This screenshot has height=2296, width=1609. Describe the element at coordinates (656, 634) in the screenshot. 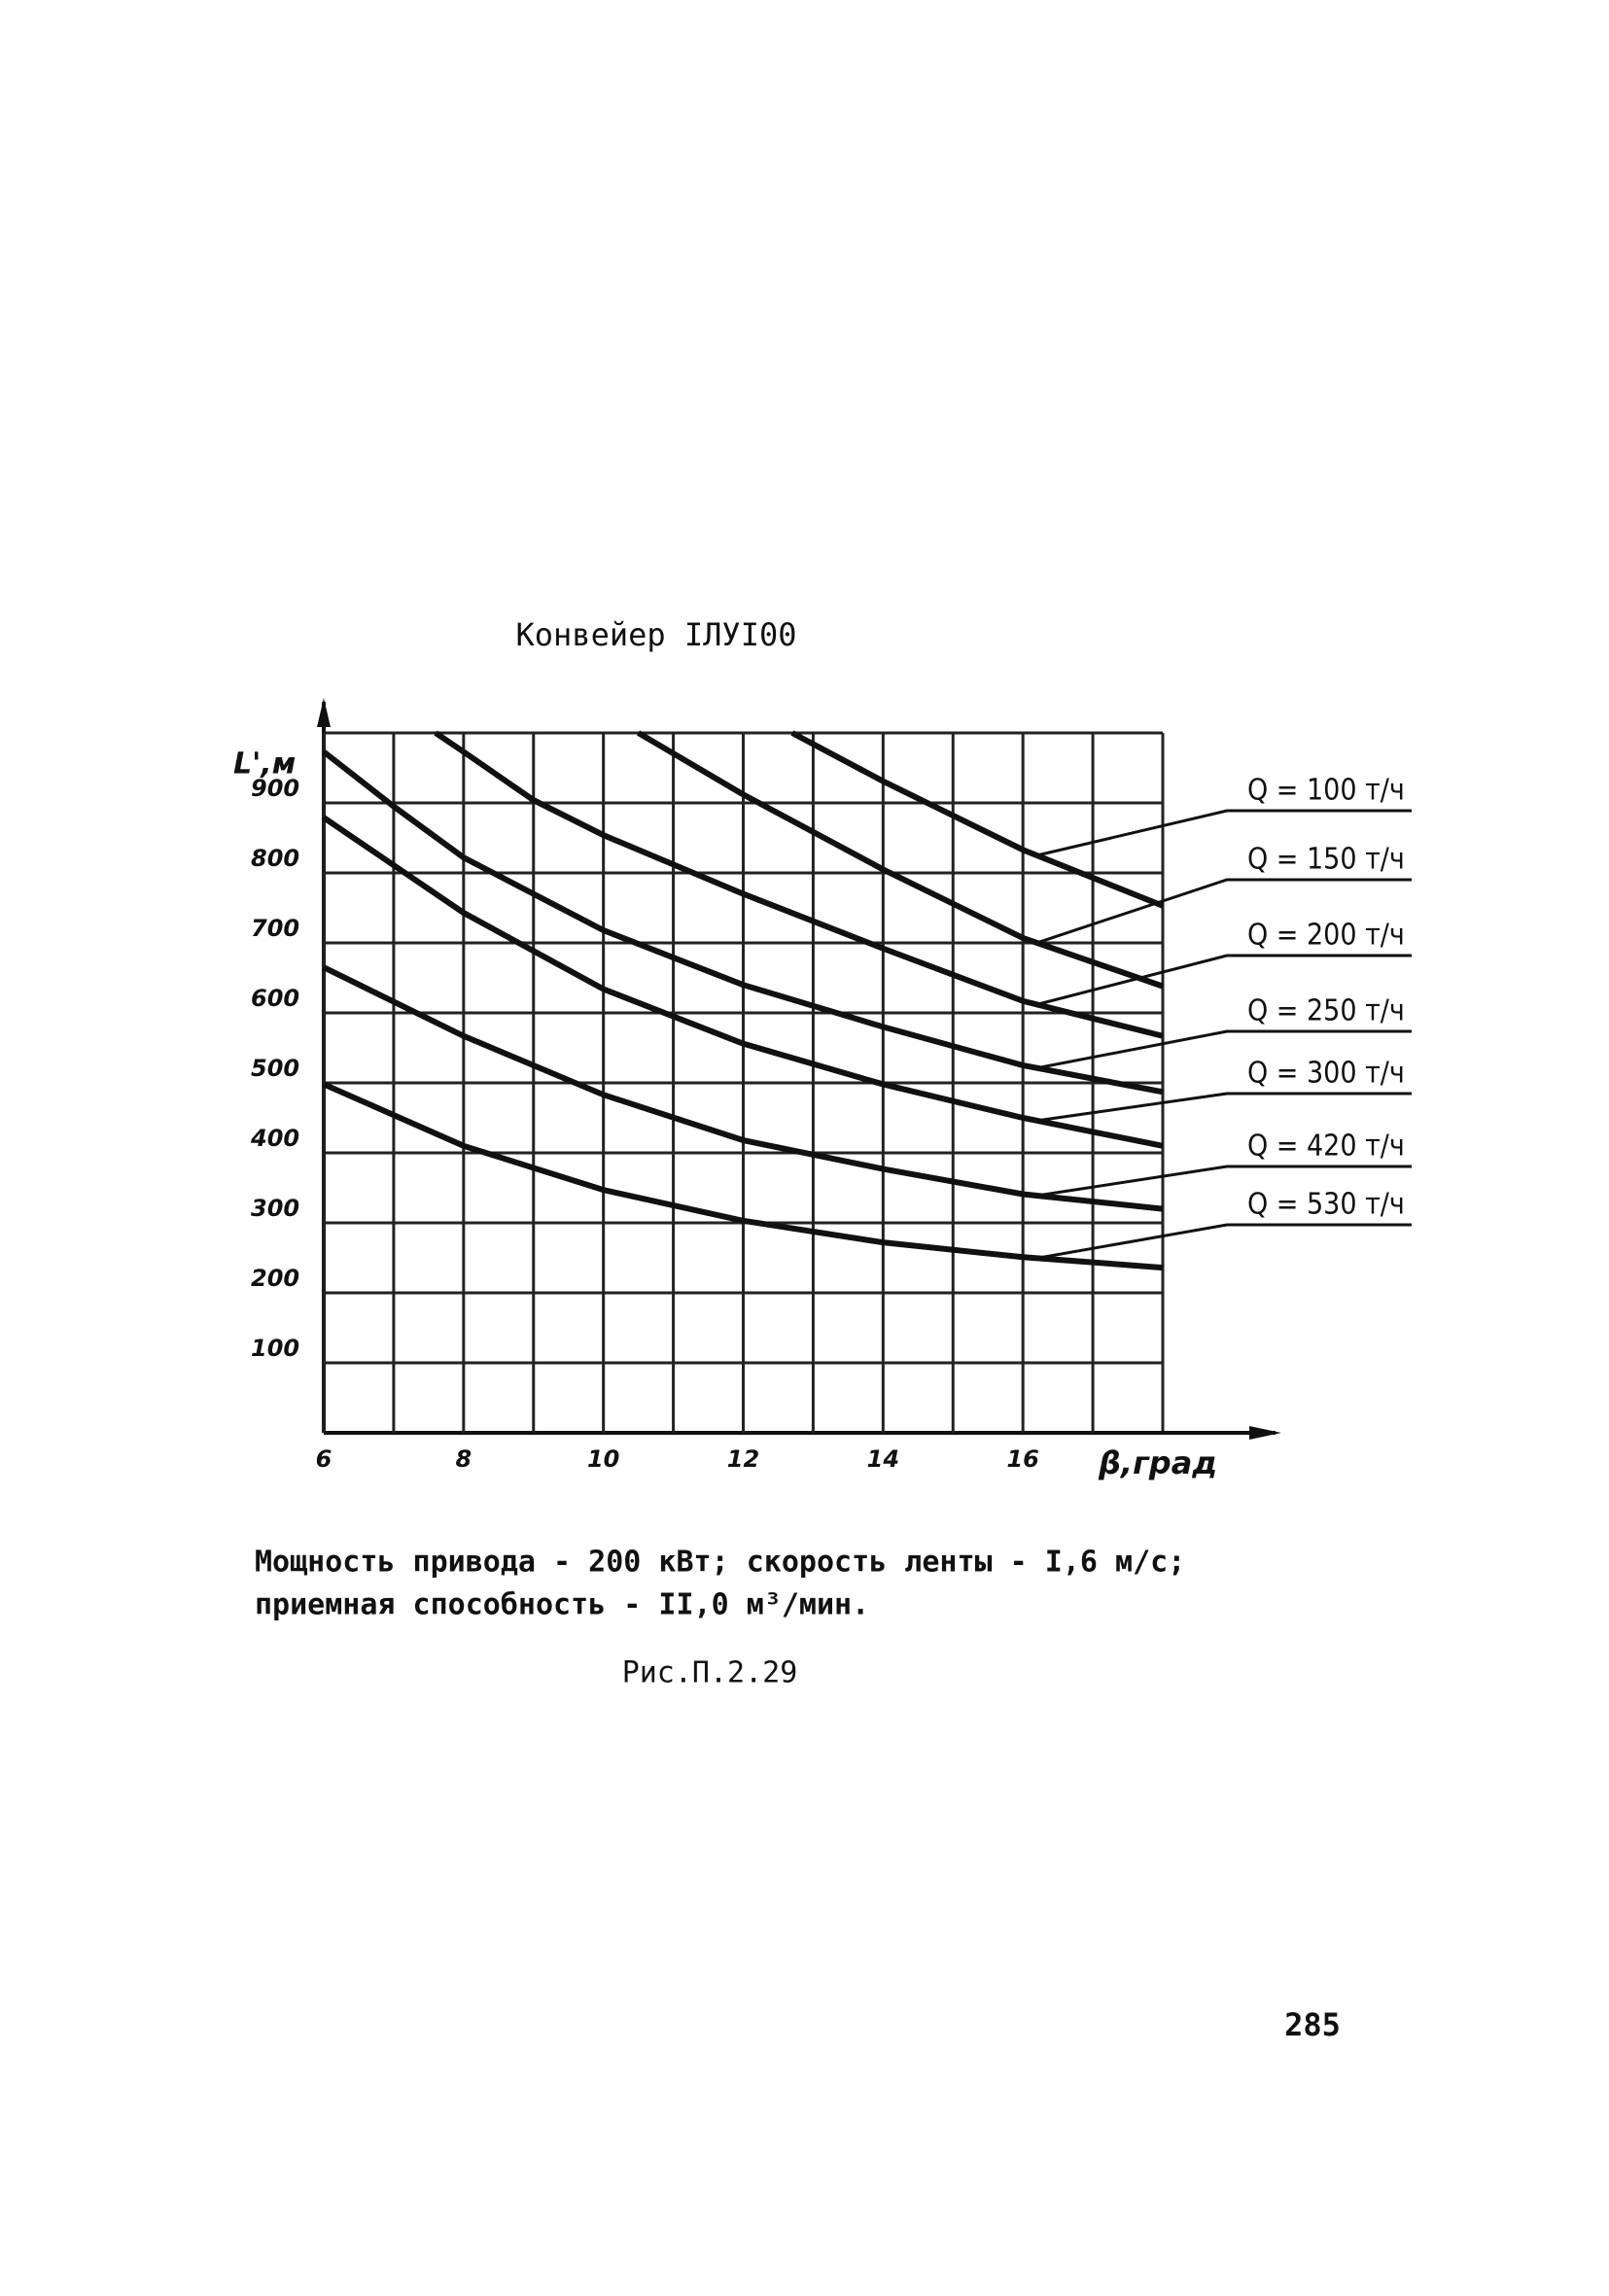

I see `chart-title: Конвейер IЛУI00` at that location.